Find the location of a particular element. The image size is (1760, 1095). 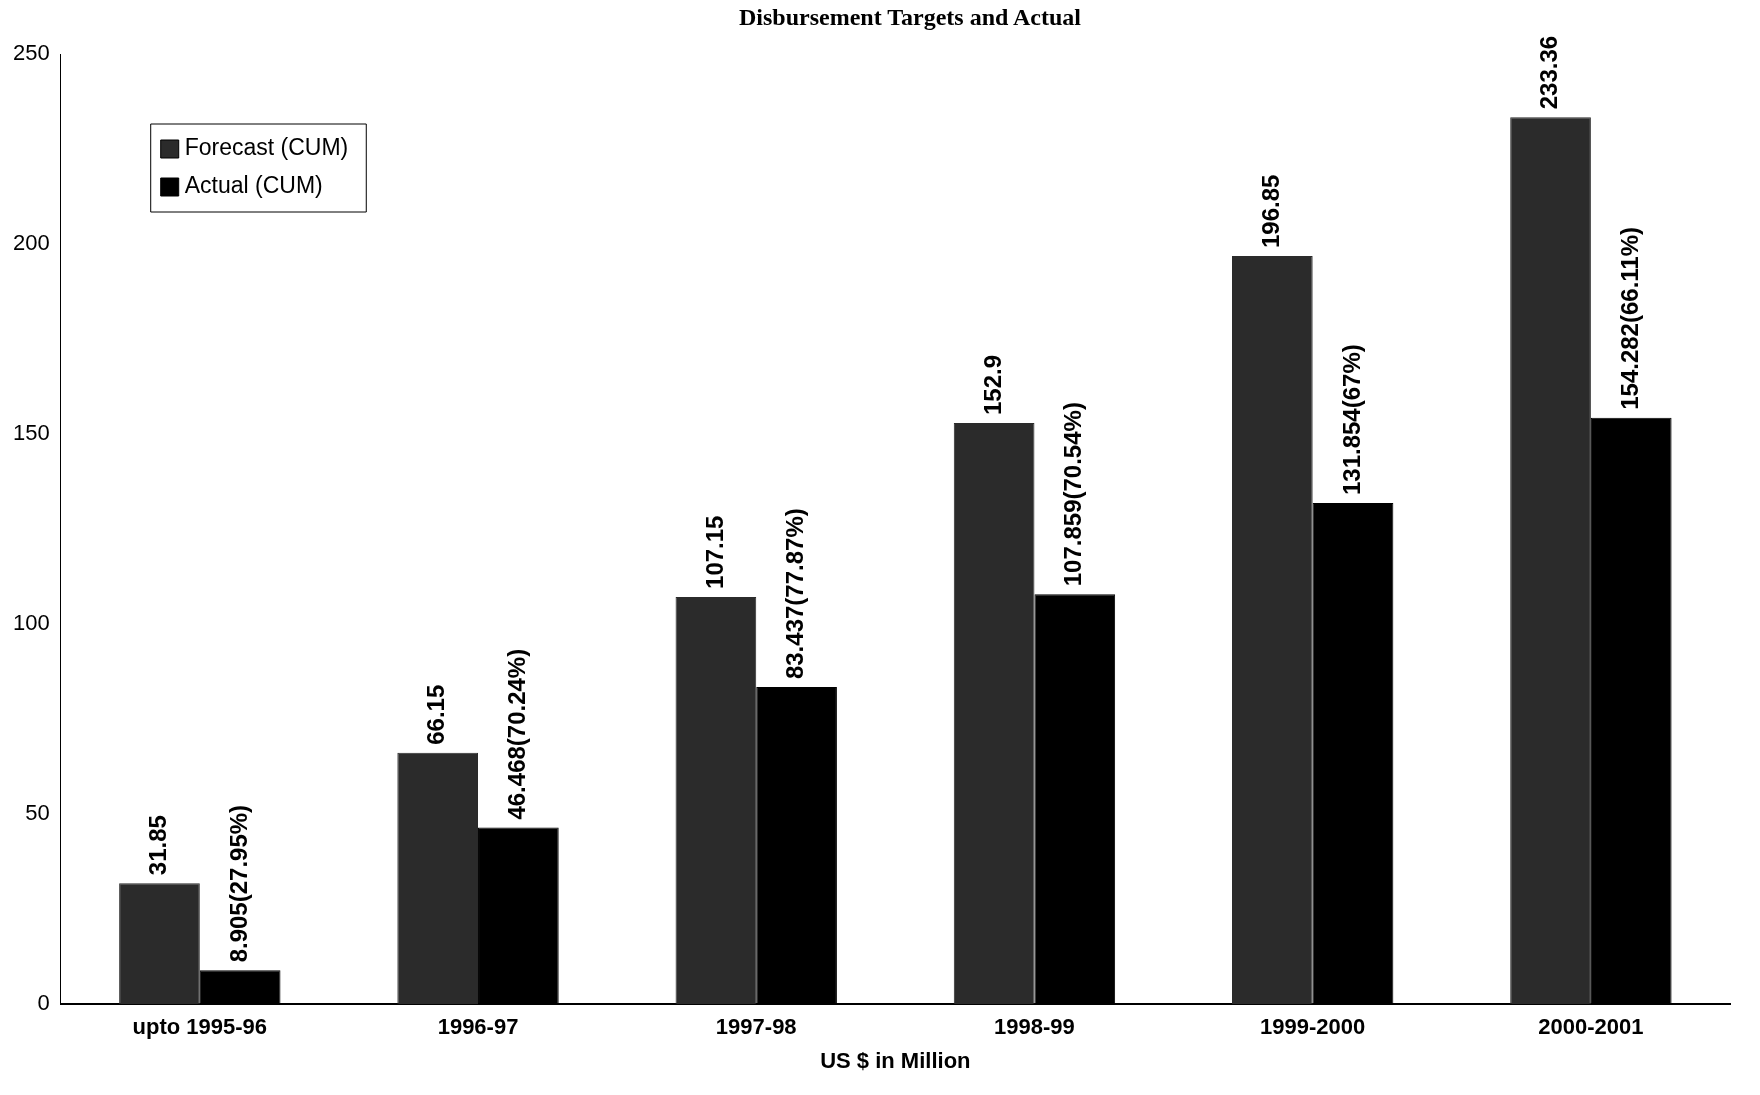

chart-title: Disbursement Targets and Actual is located at coordinates (909, 17).